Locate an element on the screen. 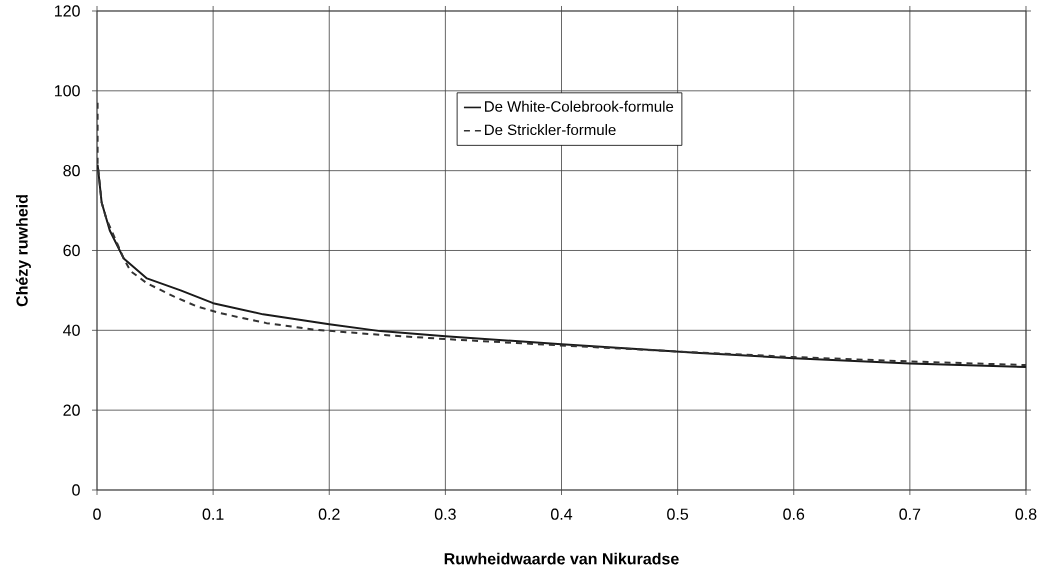 Image resolution: width=1050 pixels, height=586 pixels. x-tick-label: 0.5 is located at coordinates (678, 514).